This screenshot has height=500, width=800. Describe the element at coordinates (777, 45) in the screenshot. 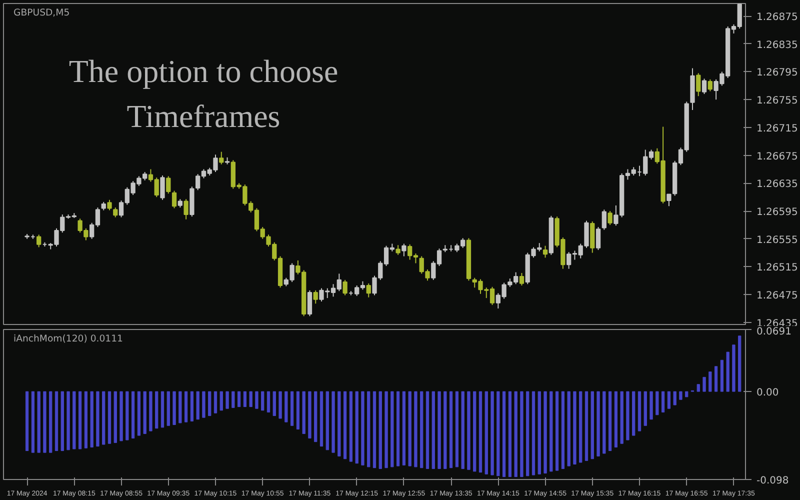

I see `y-tick-label: 1.26835` at that location.